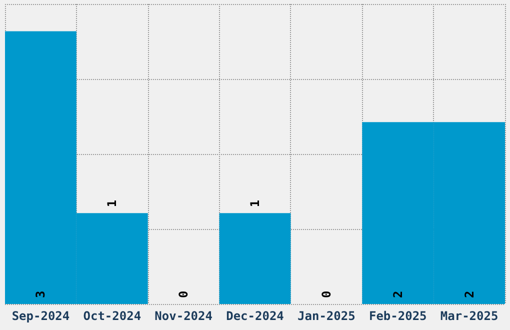 The image size is (510, 330). I want to click on x-tick-label: Jan-2025, so click(327, 316).